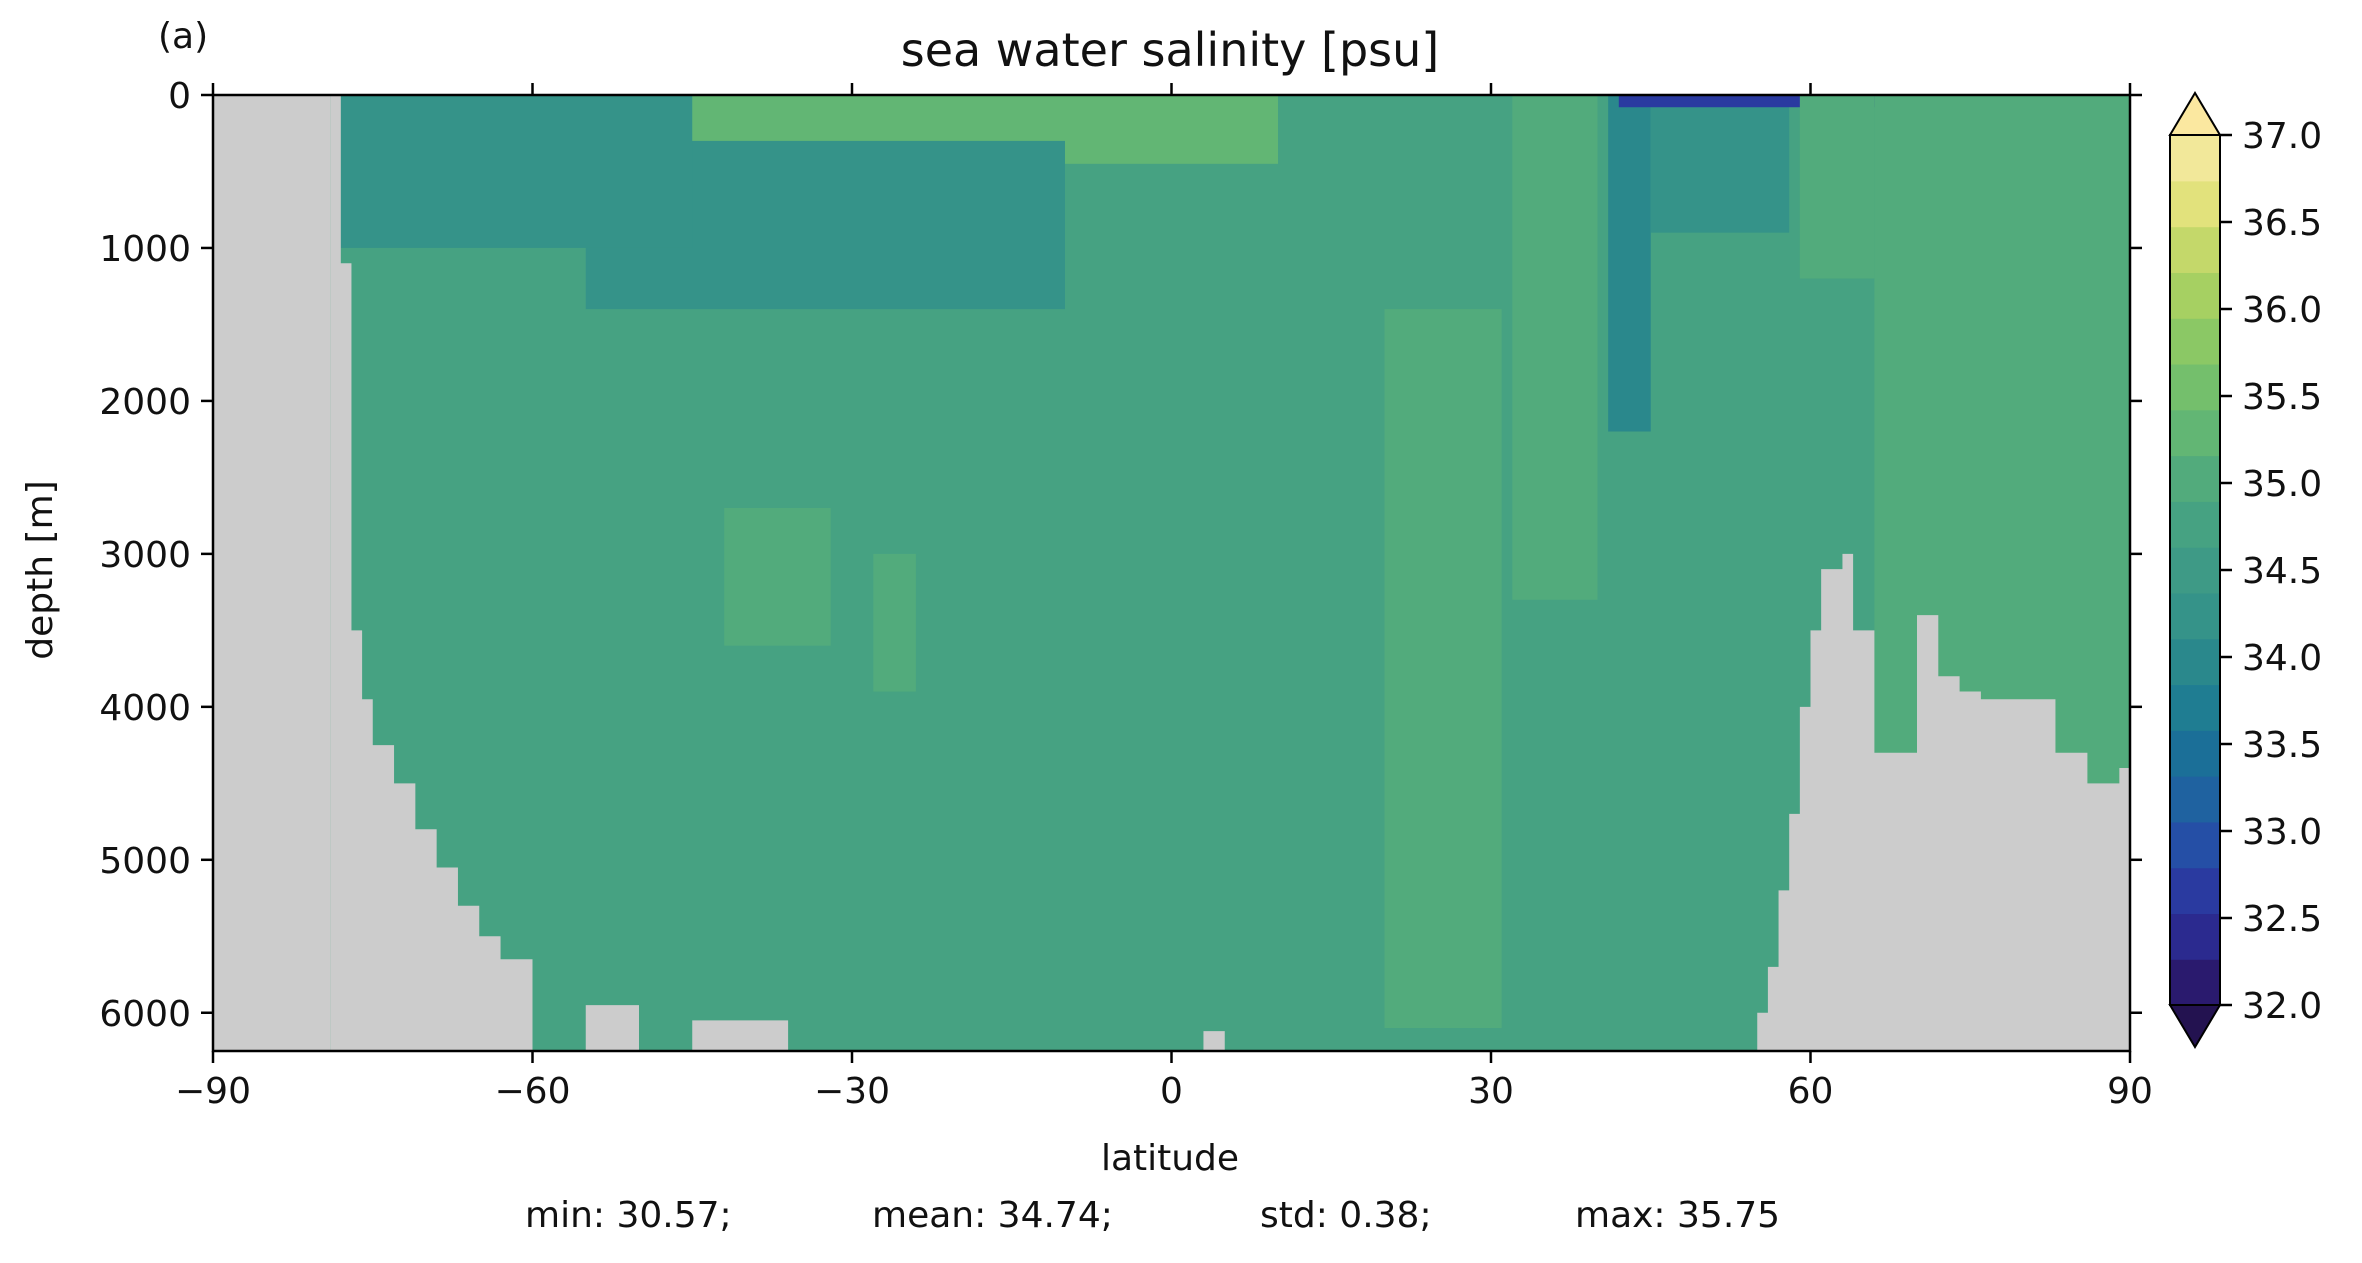 Image resolution: width=2362 pixels, height=1263 pixels. What do you see at coordinates (533, 1091) in the screenshot?
I see `x-tick-label: −60` at bounding box center [533, 1091].